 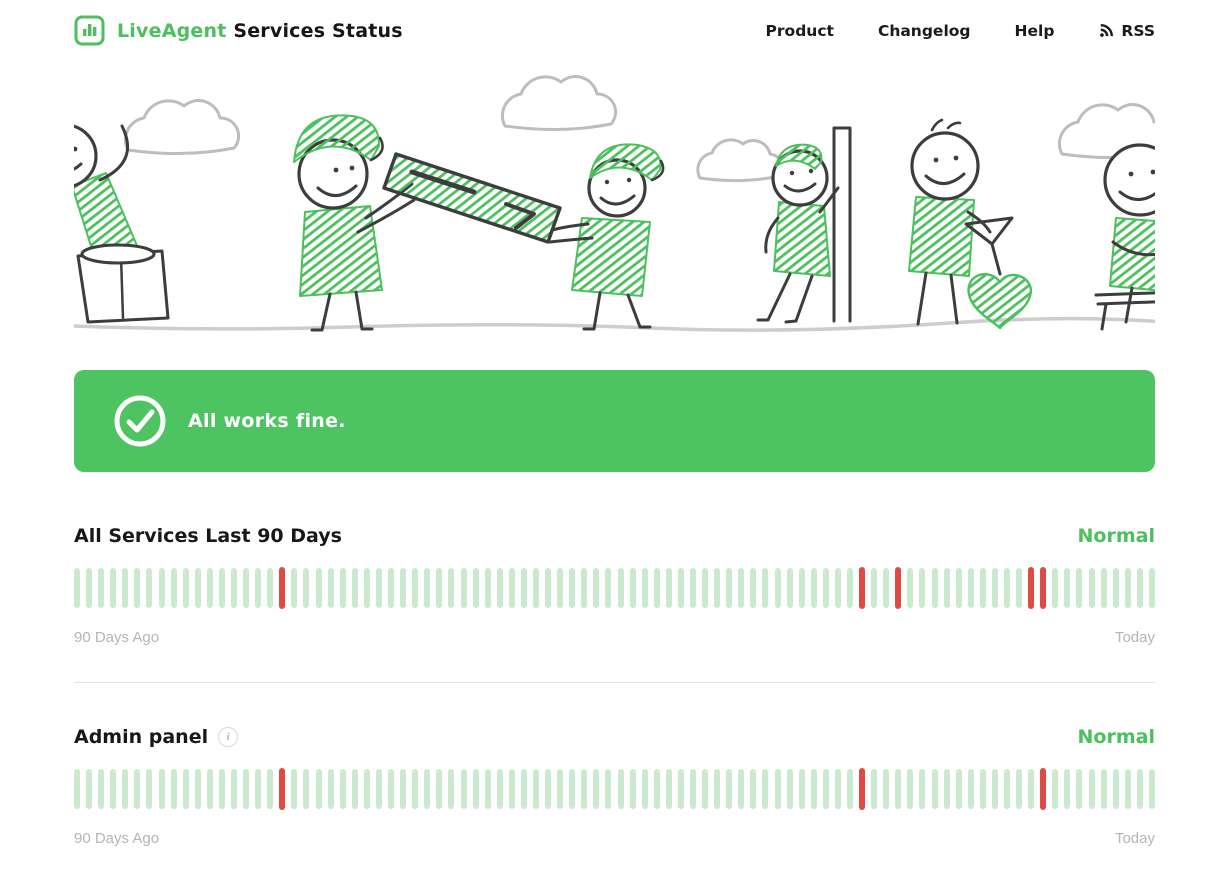 I want to click on status-badge: Normal, so click(x=1116, y=536).